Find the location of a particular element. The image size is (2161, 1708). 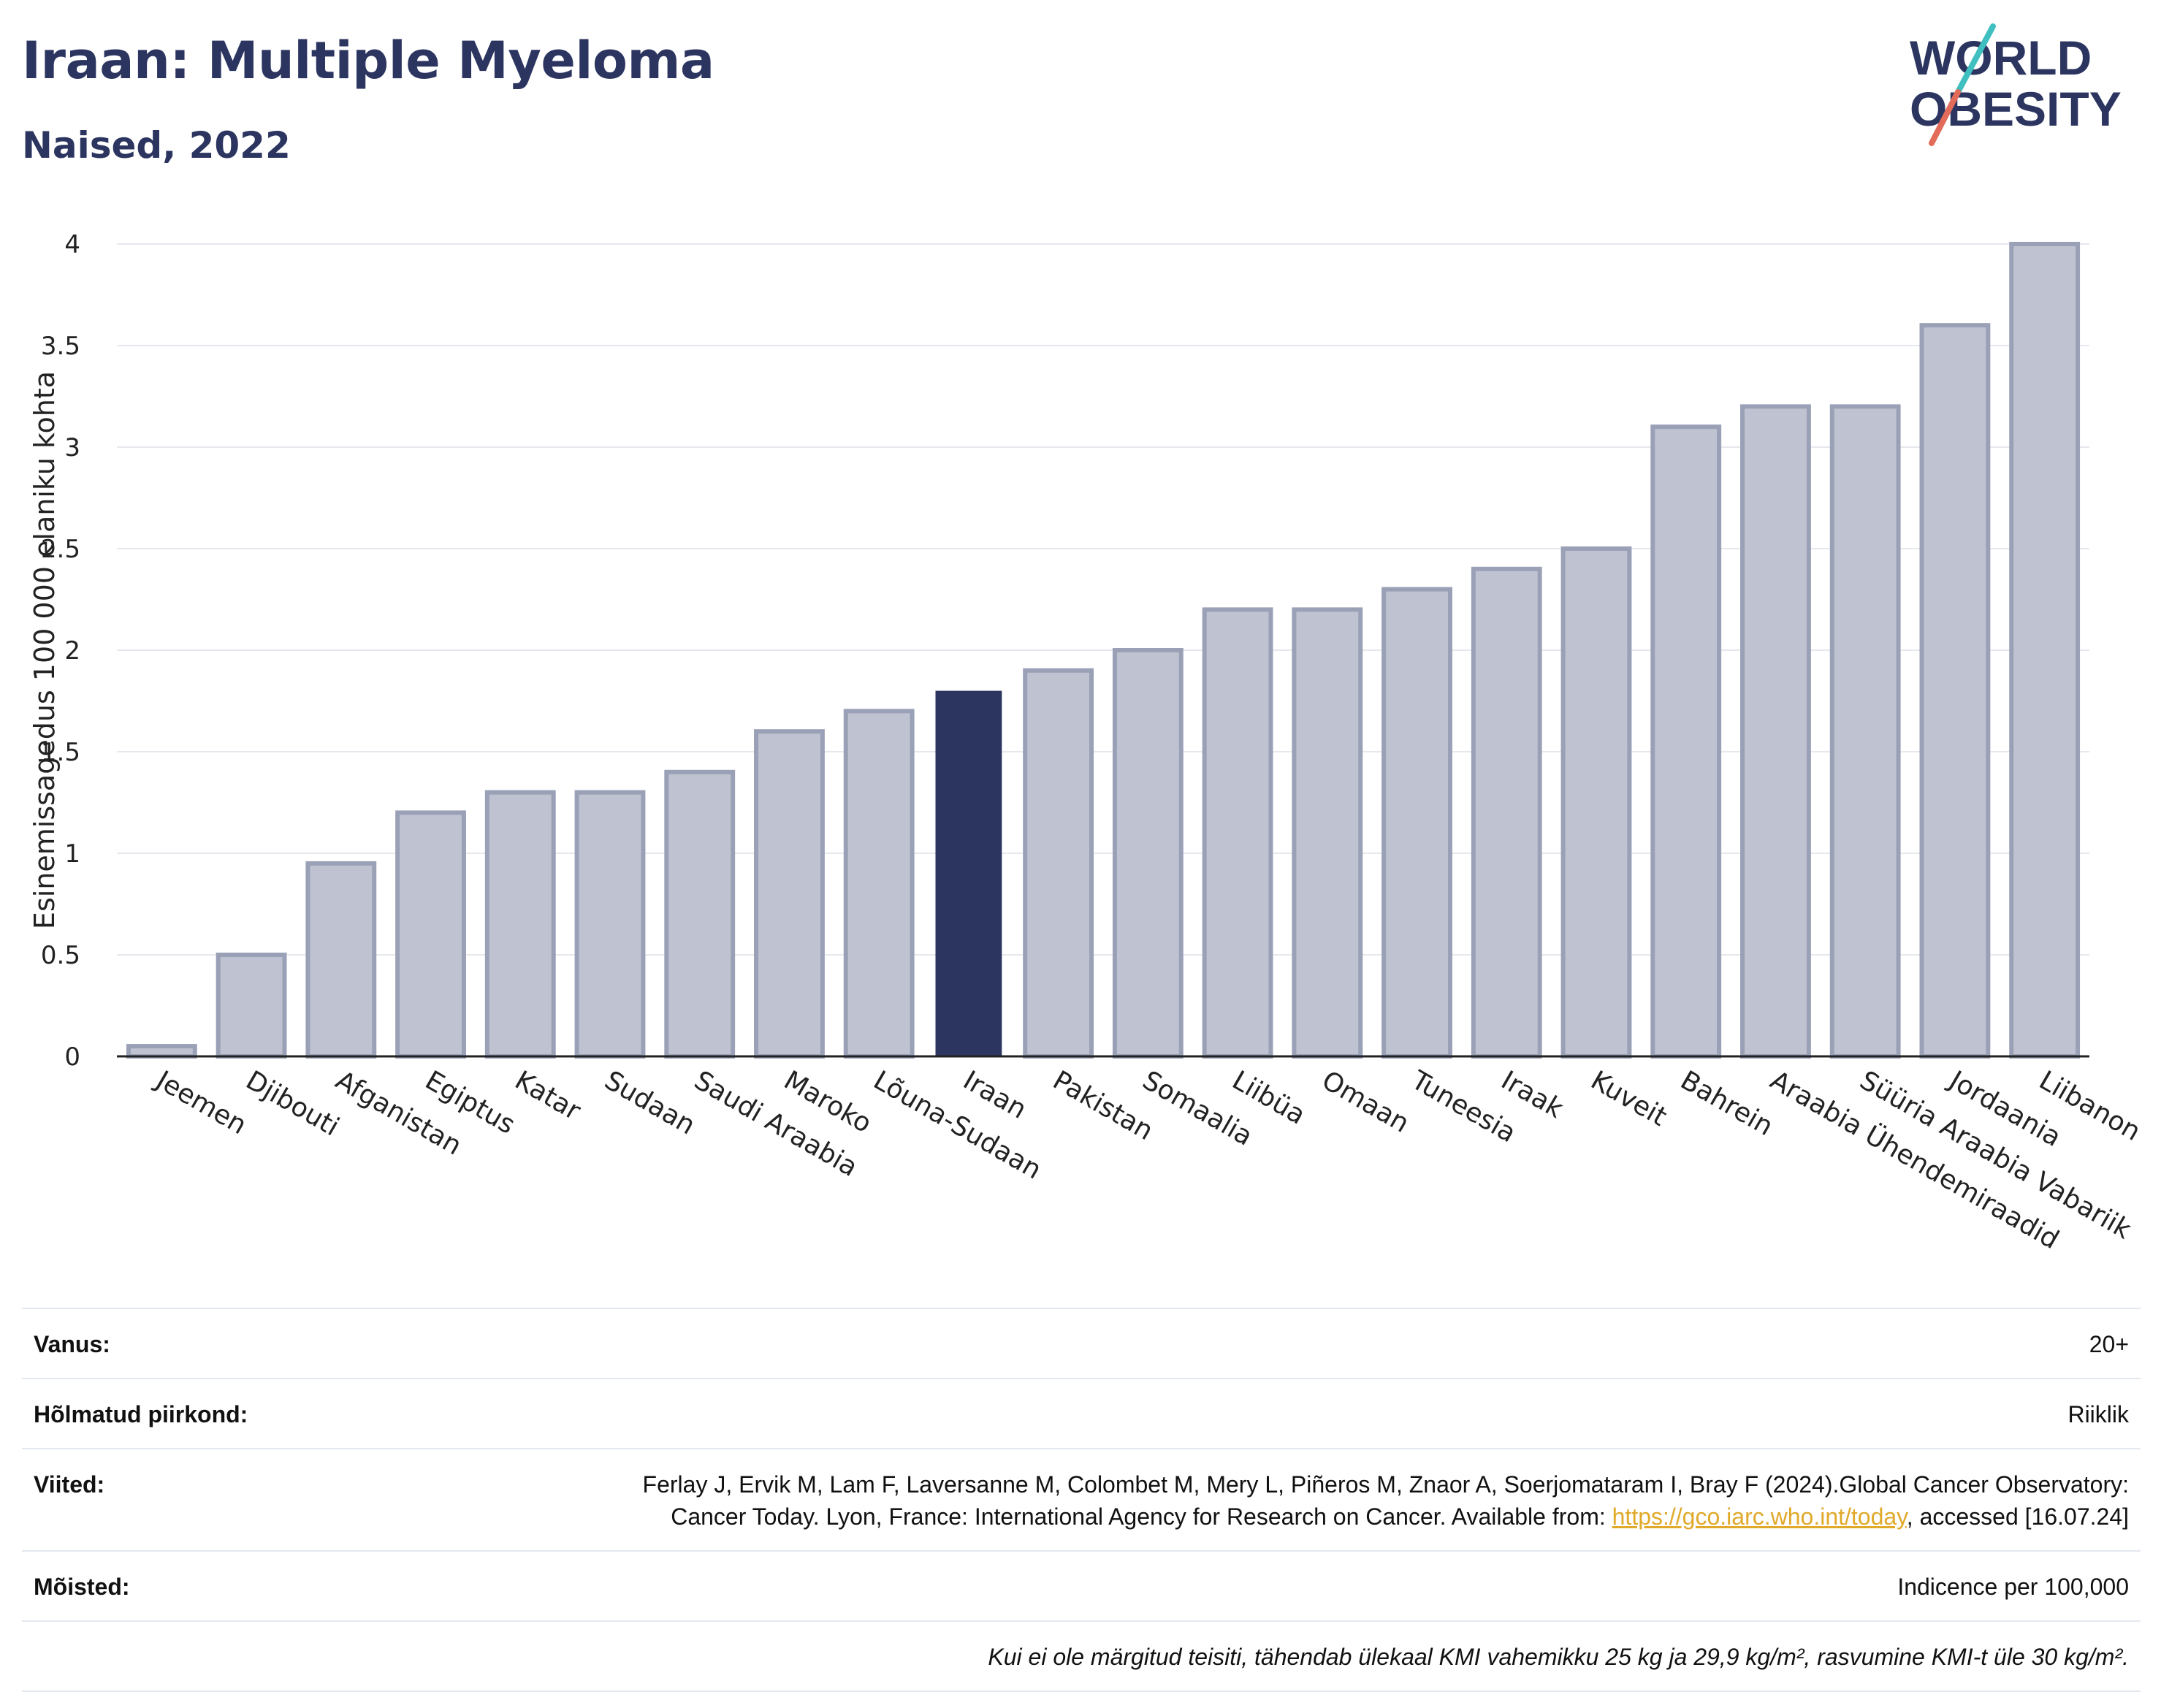

bar-omaan is located at coordinates (1327, 833).